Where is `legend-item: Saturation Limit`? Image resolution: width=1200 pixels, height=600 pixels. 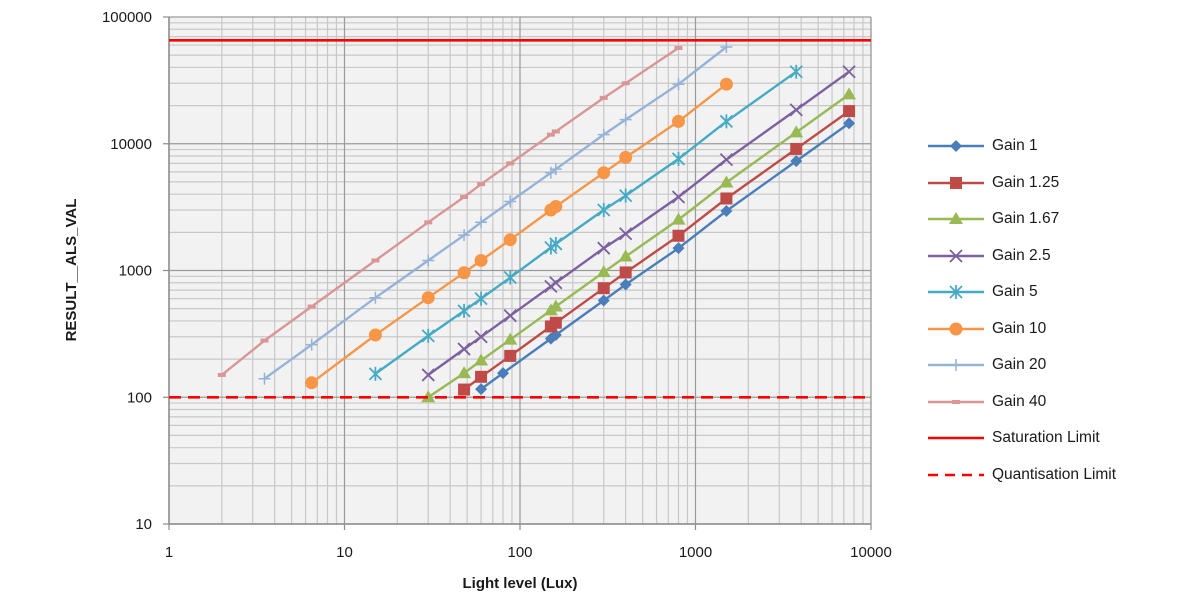
legend-item: Saturation Limit is located at coordinates (1056, 438).